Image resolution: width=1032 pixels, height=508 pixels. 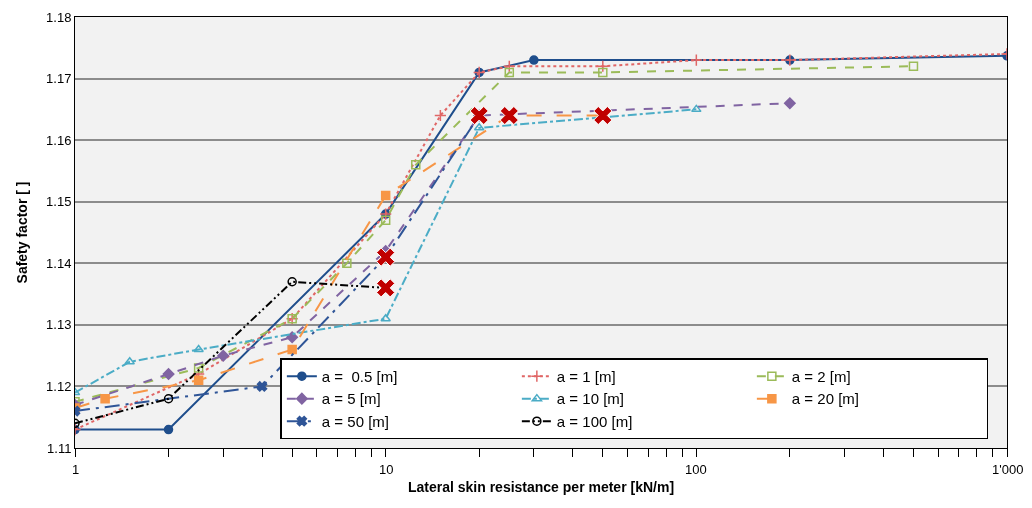 What do you see at coordinates (1008, 469) in the screenshot?
I see `x-tick-label: 1'000` at bounding box center [1008, 469].